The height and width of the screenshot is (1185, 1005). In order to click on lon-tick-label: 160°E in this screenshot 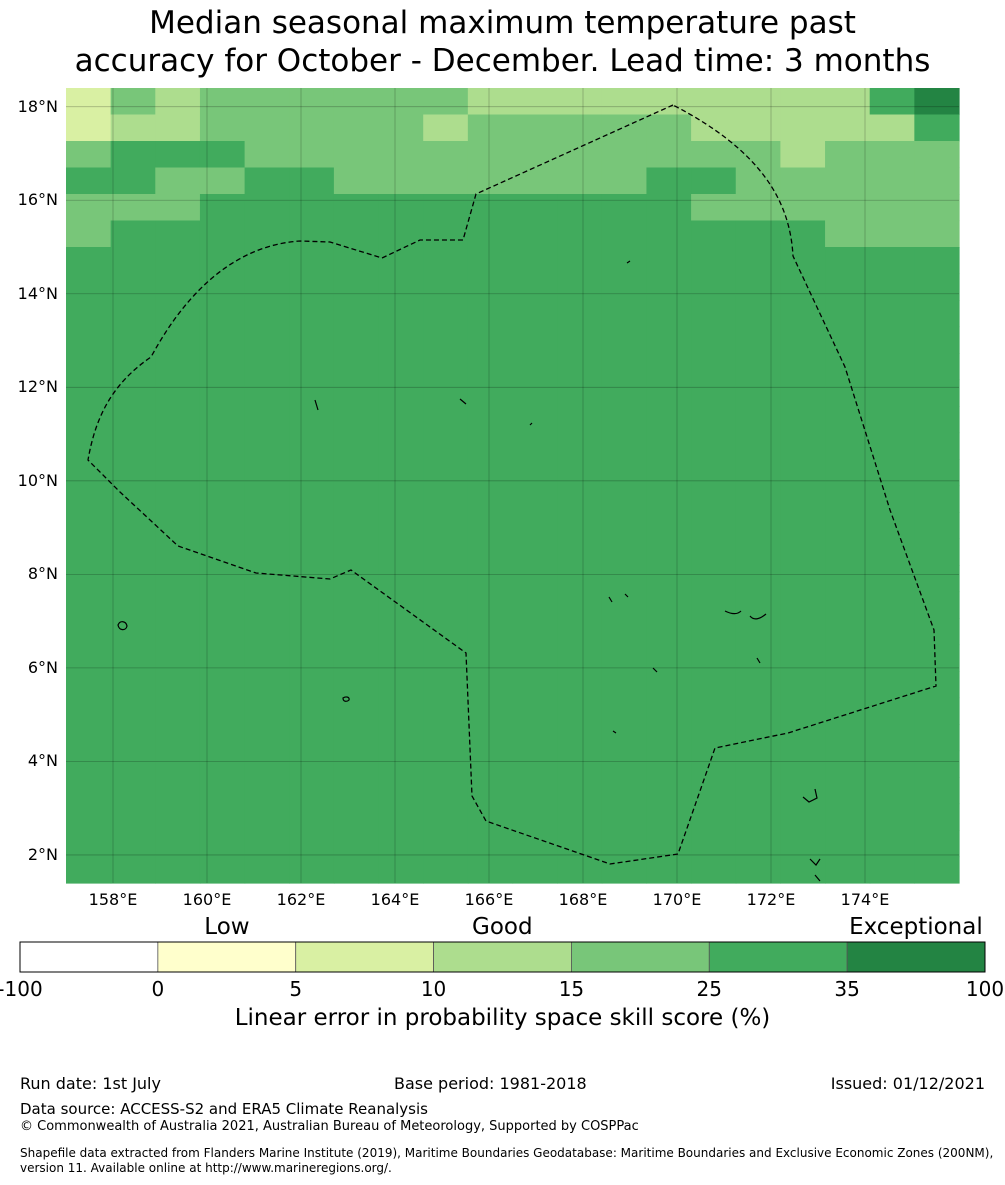, I will do `click(207, 899)`.